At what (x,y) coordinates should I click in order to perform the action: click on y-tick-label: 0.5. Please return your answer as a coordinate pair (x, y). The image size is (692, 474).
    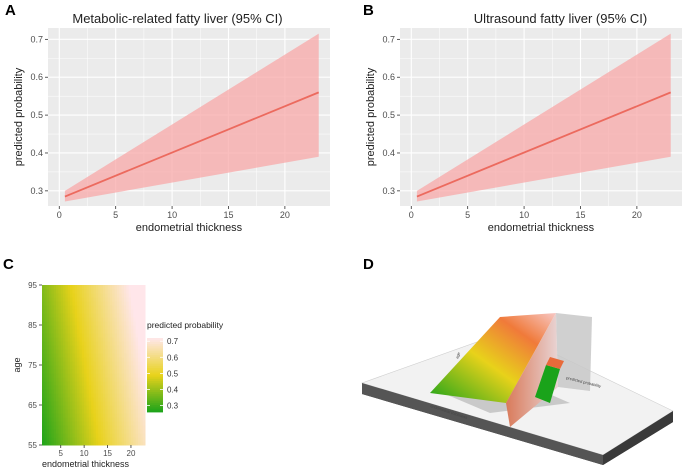
    Looking at the image, I should click on (36, 115).